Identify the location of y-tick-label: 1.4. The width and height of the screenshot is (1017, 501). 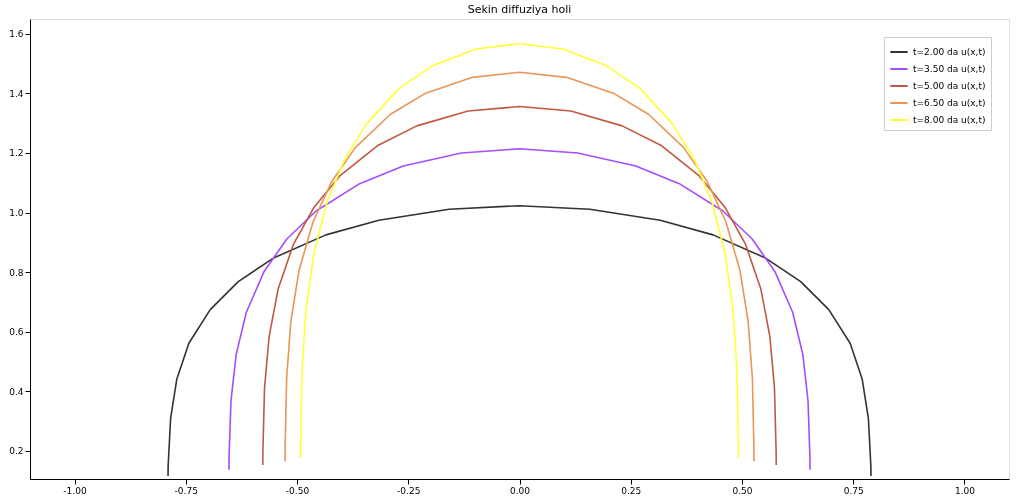
(16, 93).